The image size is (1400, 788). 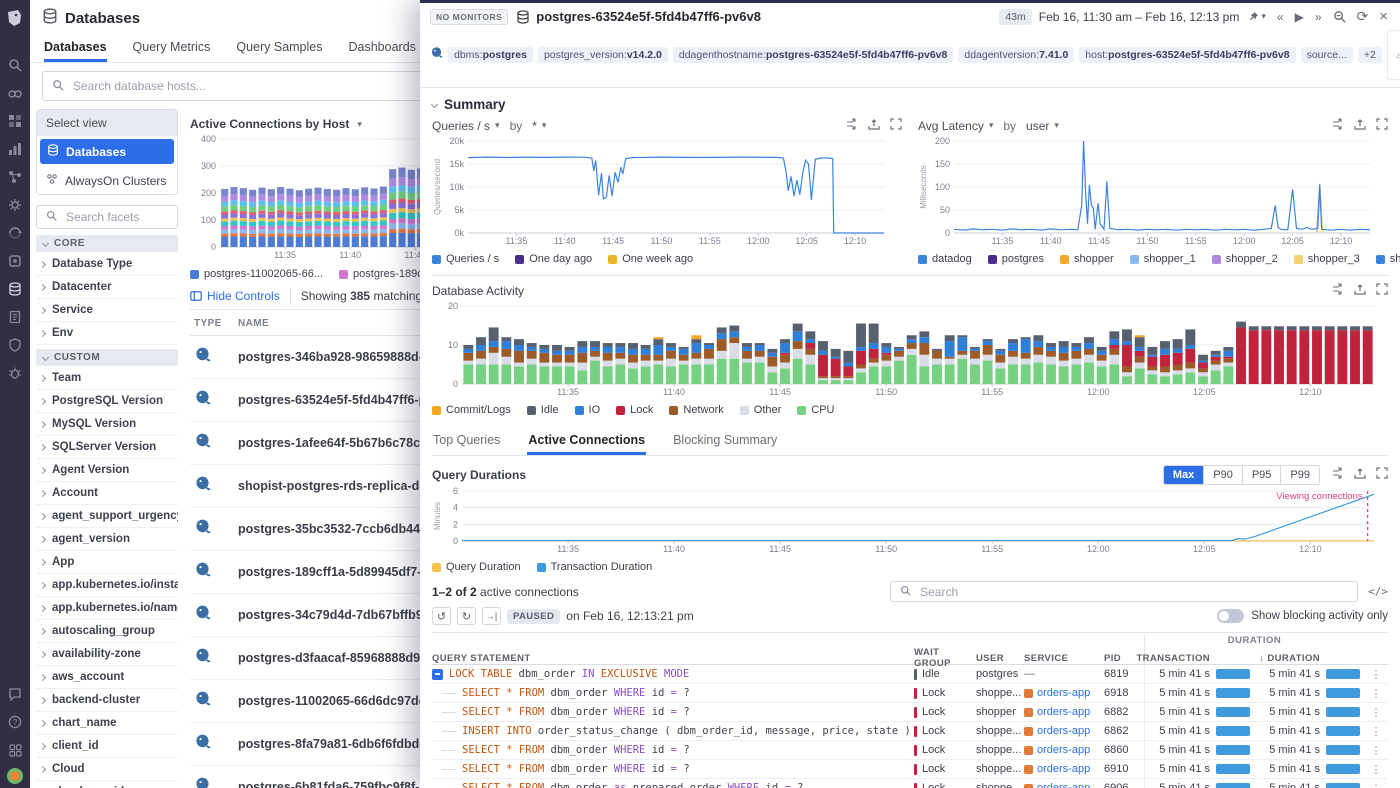 I want to click on legend-item: Transaction Duration, so click(x=594, y=567).